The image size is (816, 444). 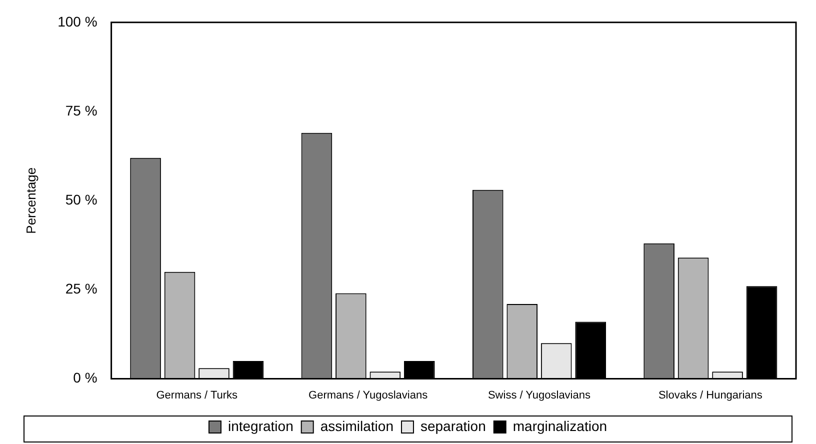 What do you see at coordinates (539, 395) in the screenshot?
I see `x-tick-label: Swiss / Yugoslavians` at bounding box center [539, 395].